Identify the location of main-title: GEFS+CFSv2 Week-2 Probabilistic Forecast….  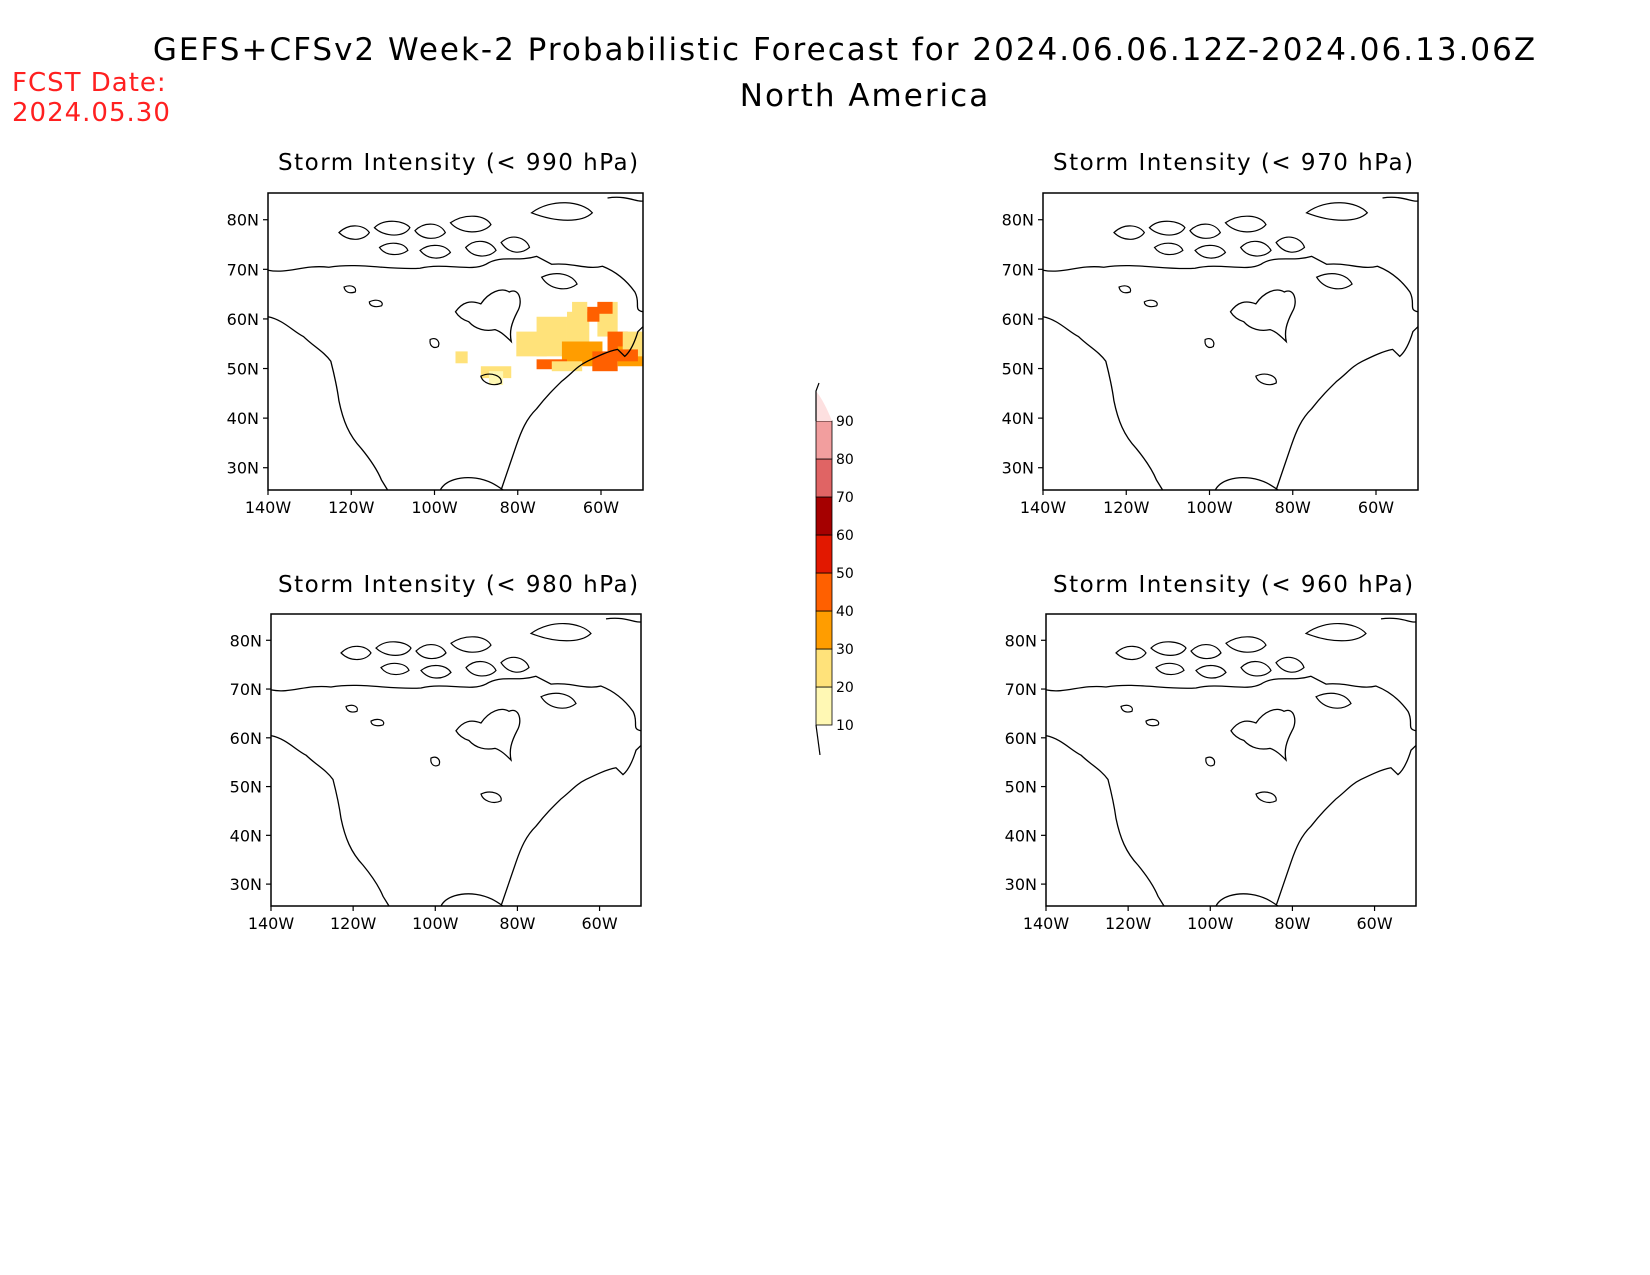
(845, 50).